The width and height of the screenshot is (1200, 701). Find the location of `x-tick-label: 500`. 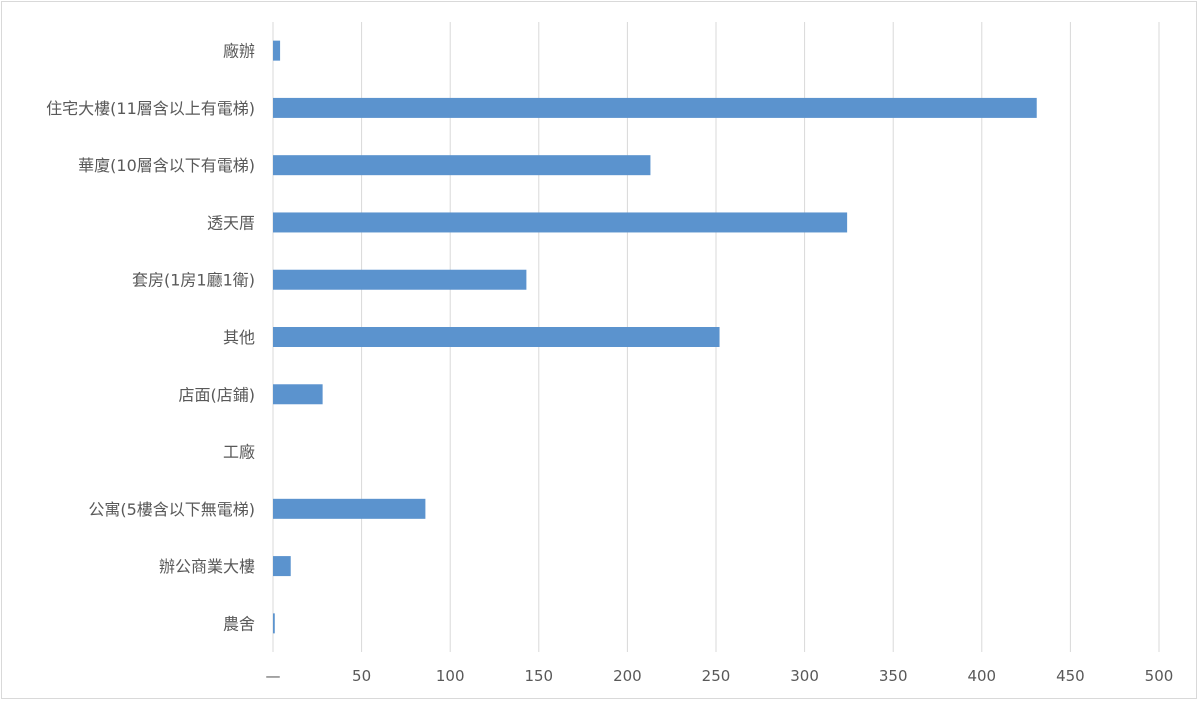

x-tick-label: 500 is located at coordinates (1159, 676).